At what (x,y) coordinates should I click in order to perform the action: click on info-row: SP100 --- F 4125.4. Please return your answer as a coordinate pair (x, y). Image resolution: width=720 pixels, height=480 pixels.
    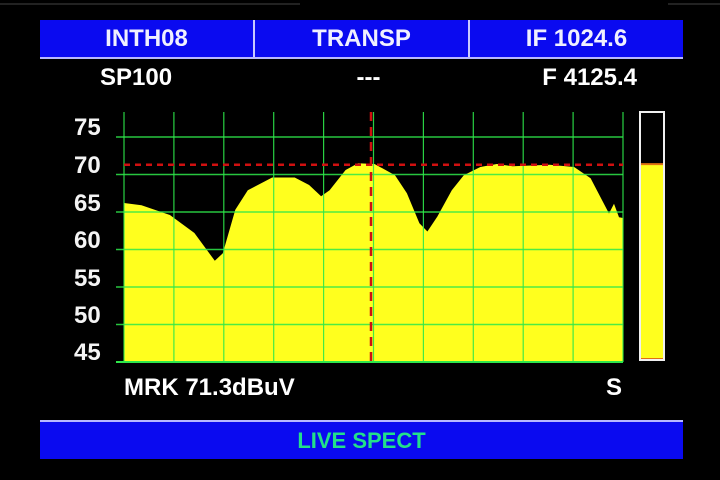
    Looking at the image, I should click on (361, 78).